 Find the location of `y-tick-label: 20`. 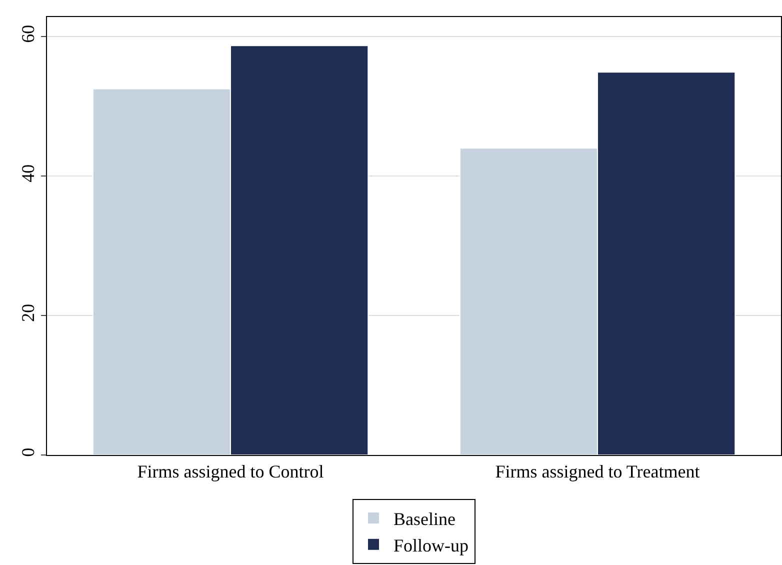

y-tick-label: 20 is located at coordinates (28, 313).